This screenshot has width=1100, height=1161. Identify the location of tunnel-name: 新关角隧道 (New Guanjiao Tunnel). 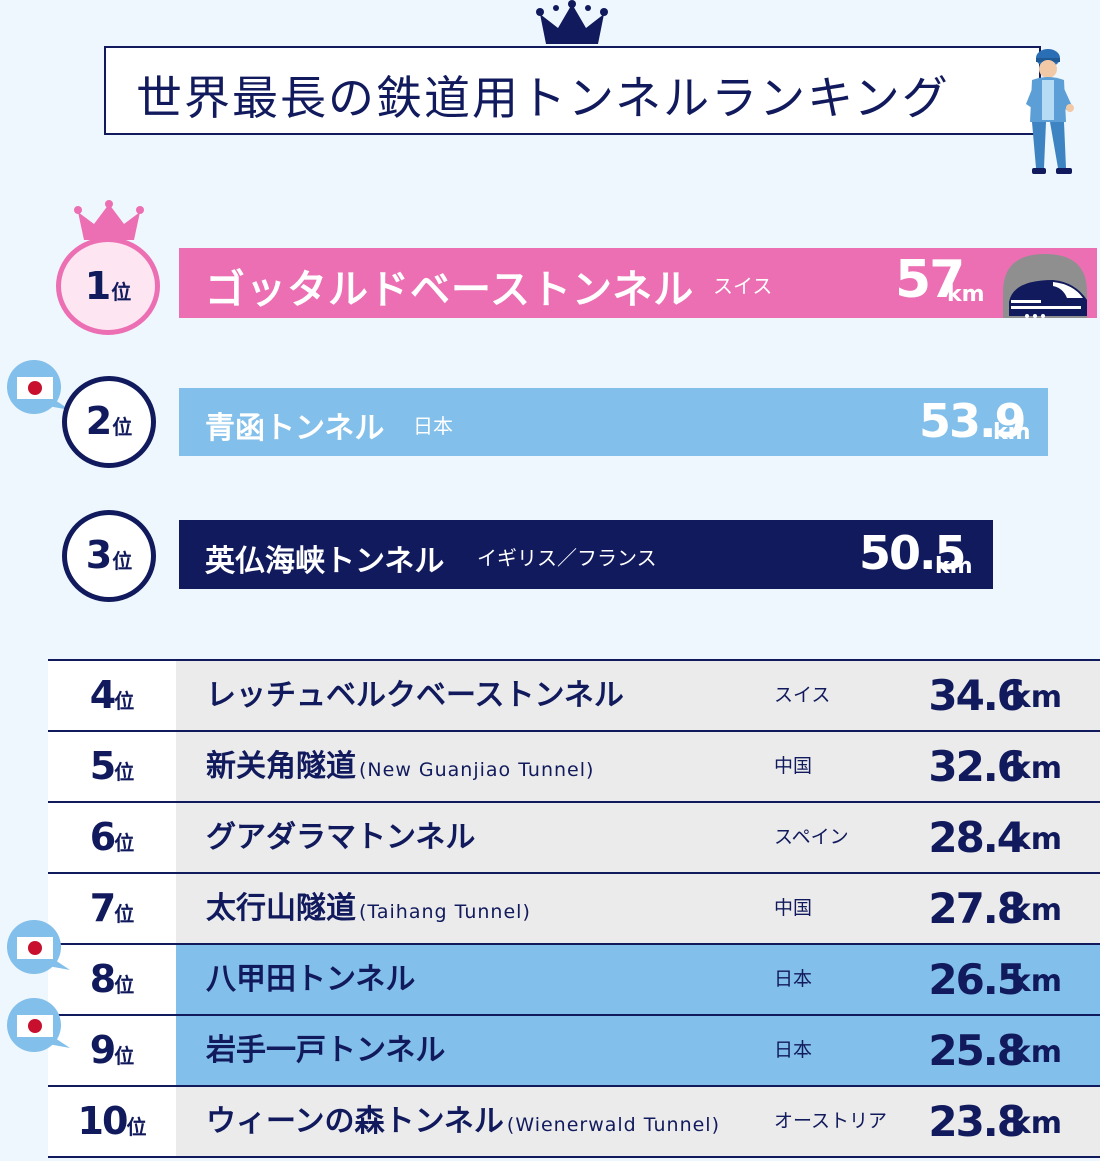
(400, 766).